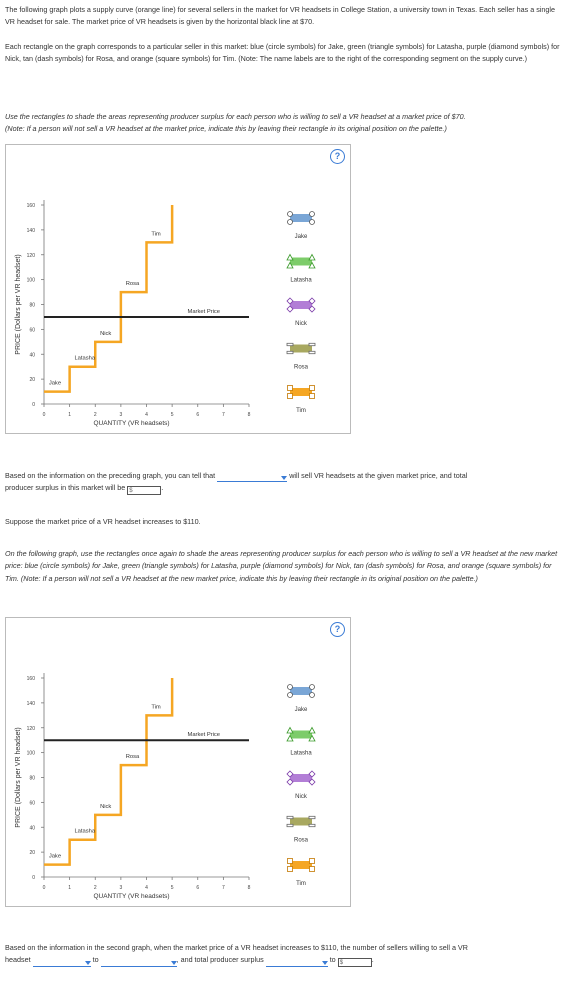 The width and height of the screenshot is (570, 981). What do you see at coordinates (249, 888) in the screenshot?
I see `x-tick-label: 8` at bounding box center [249, 888].